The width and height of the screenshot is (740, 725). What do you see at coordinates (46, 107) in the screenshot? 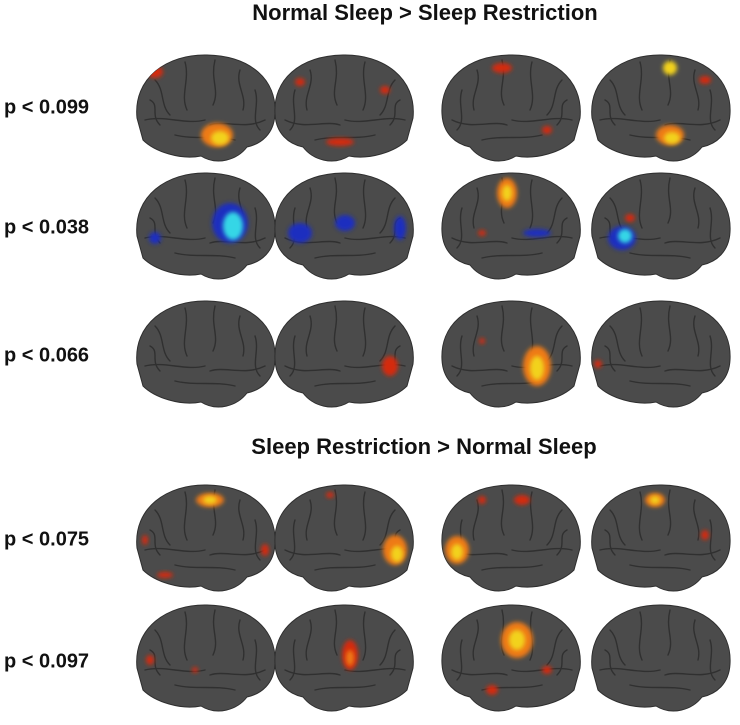
I see `row-label: p < 0.099` at bounding box center [46, 107].